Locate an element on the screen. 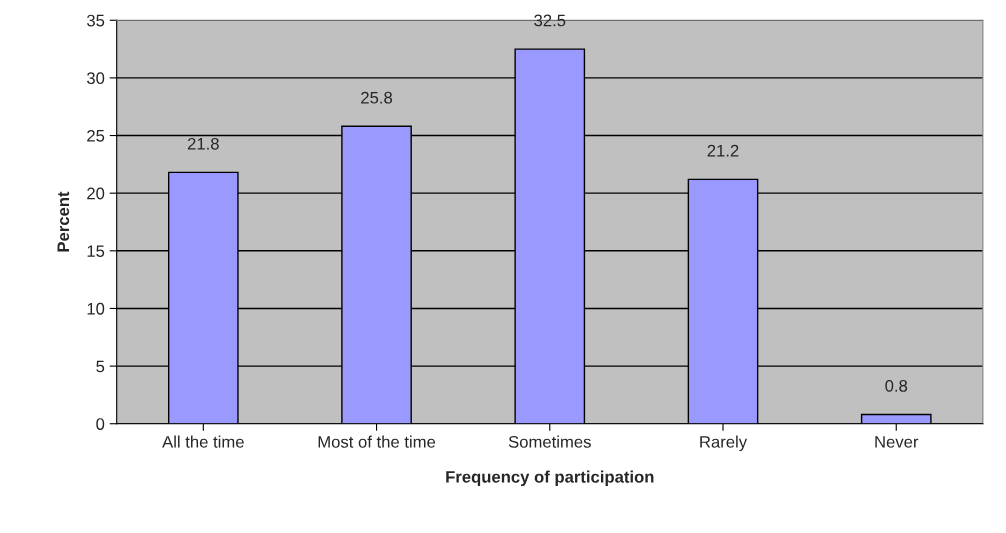 The width and height of the screenshot is (1006, 533). data-label: 0.8 is located at coordinates (896, 385).